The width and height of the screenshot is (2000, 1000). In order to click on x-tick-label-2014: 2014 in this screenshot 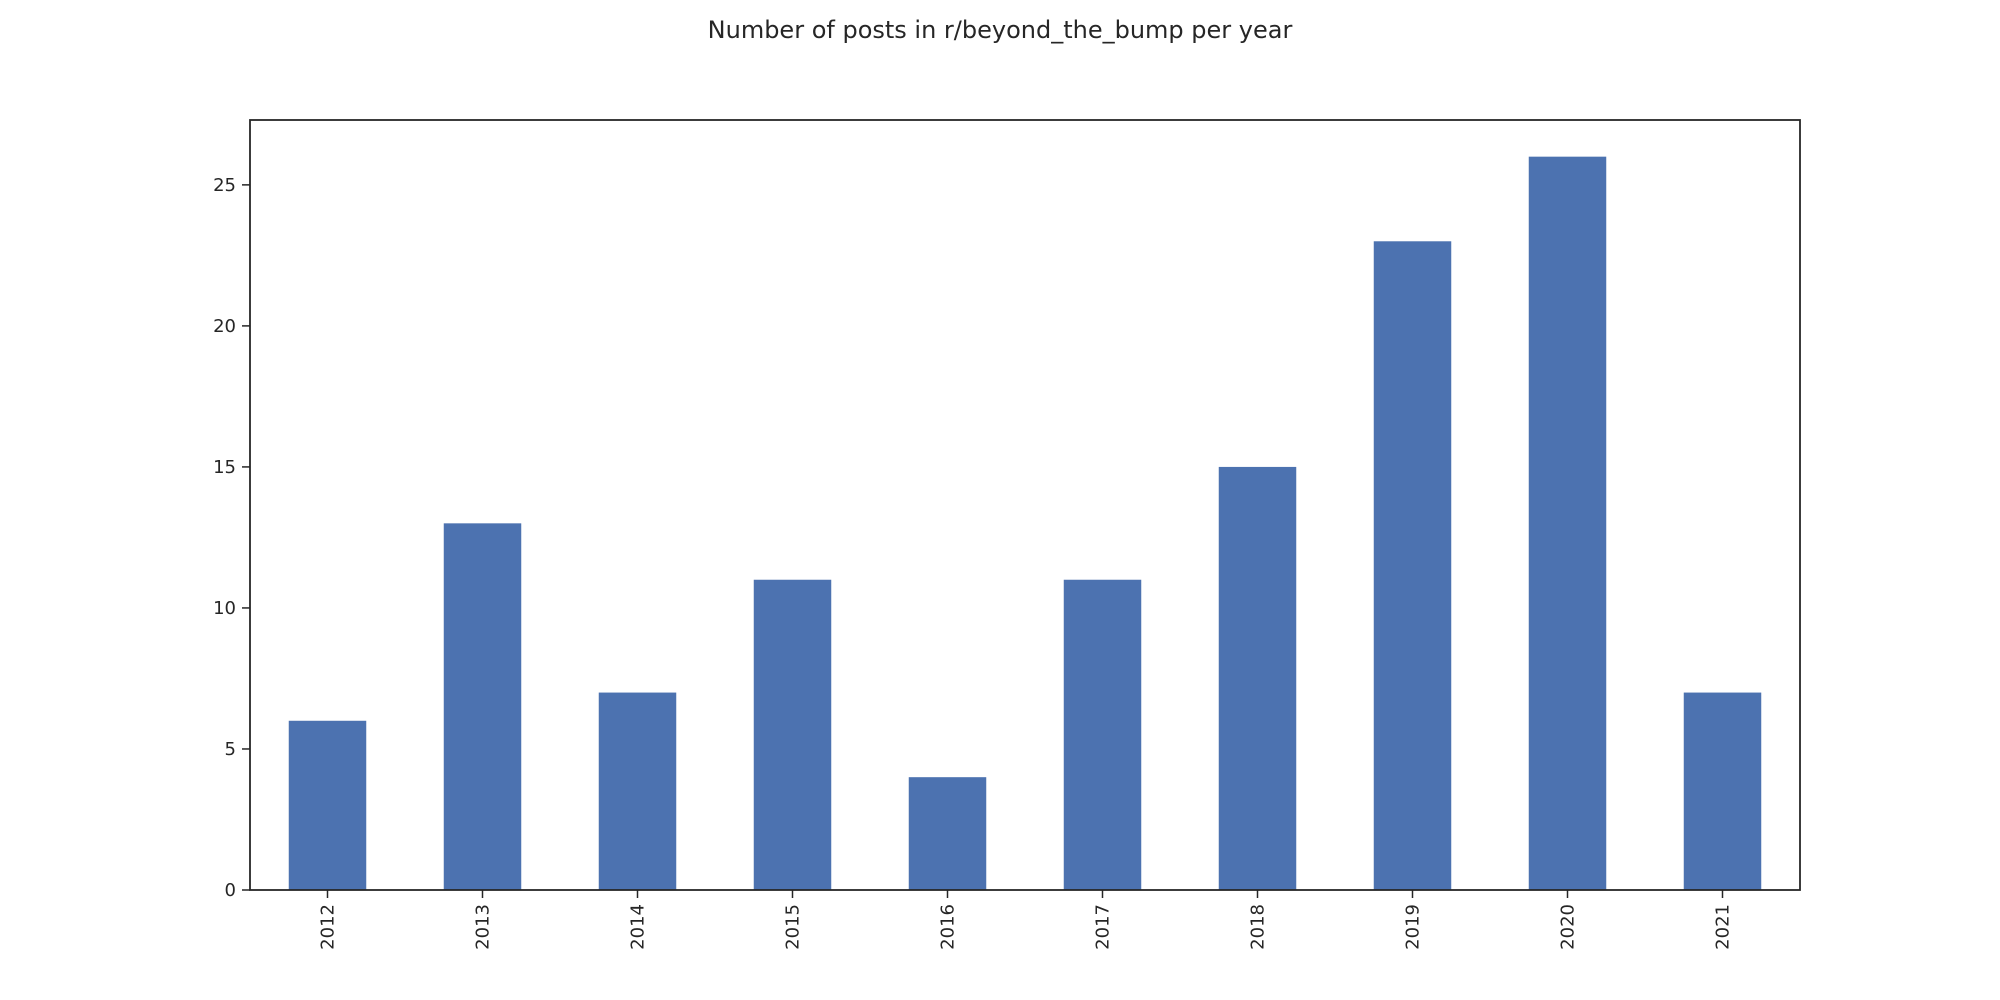, I will do `click(638, 927)`.